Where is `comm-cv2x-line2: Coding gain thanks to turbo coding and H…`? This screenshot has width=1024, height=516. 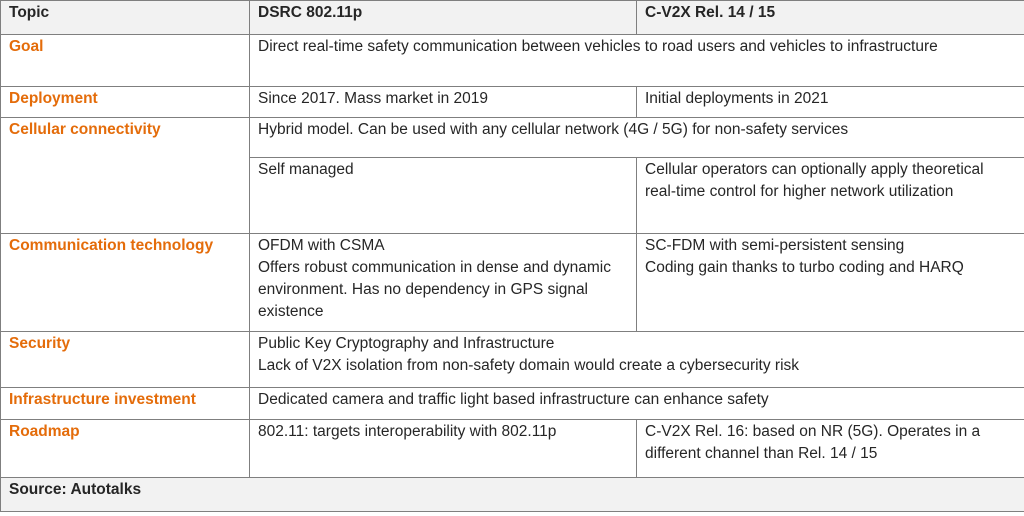 comm-cv2x-line2: Coding gain thanks to turbo coding and H… is located at coordinates (804, 267).